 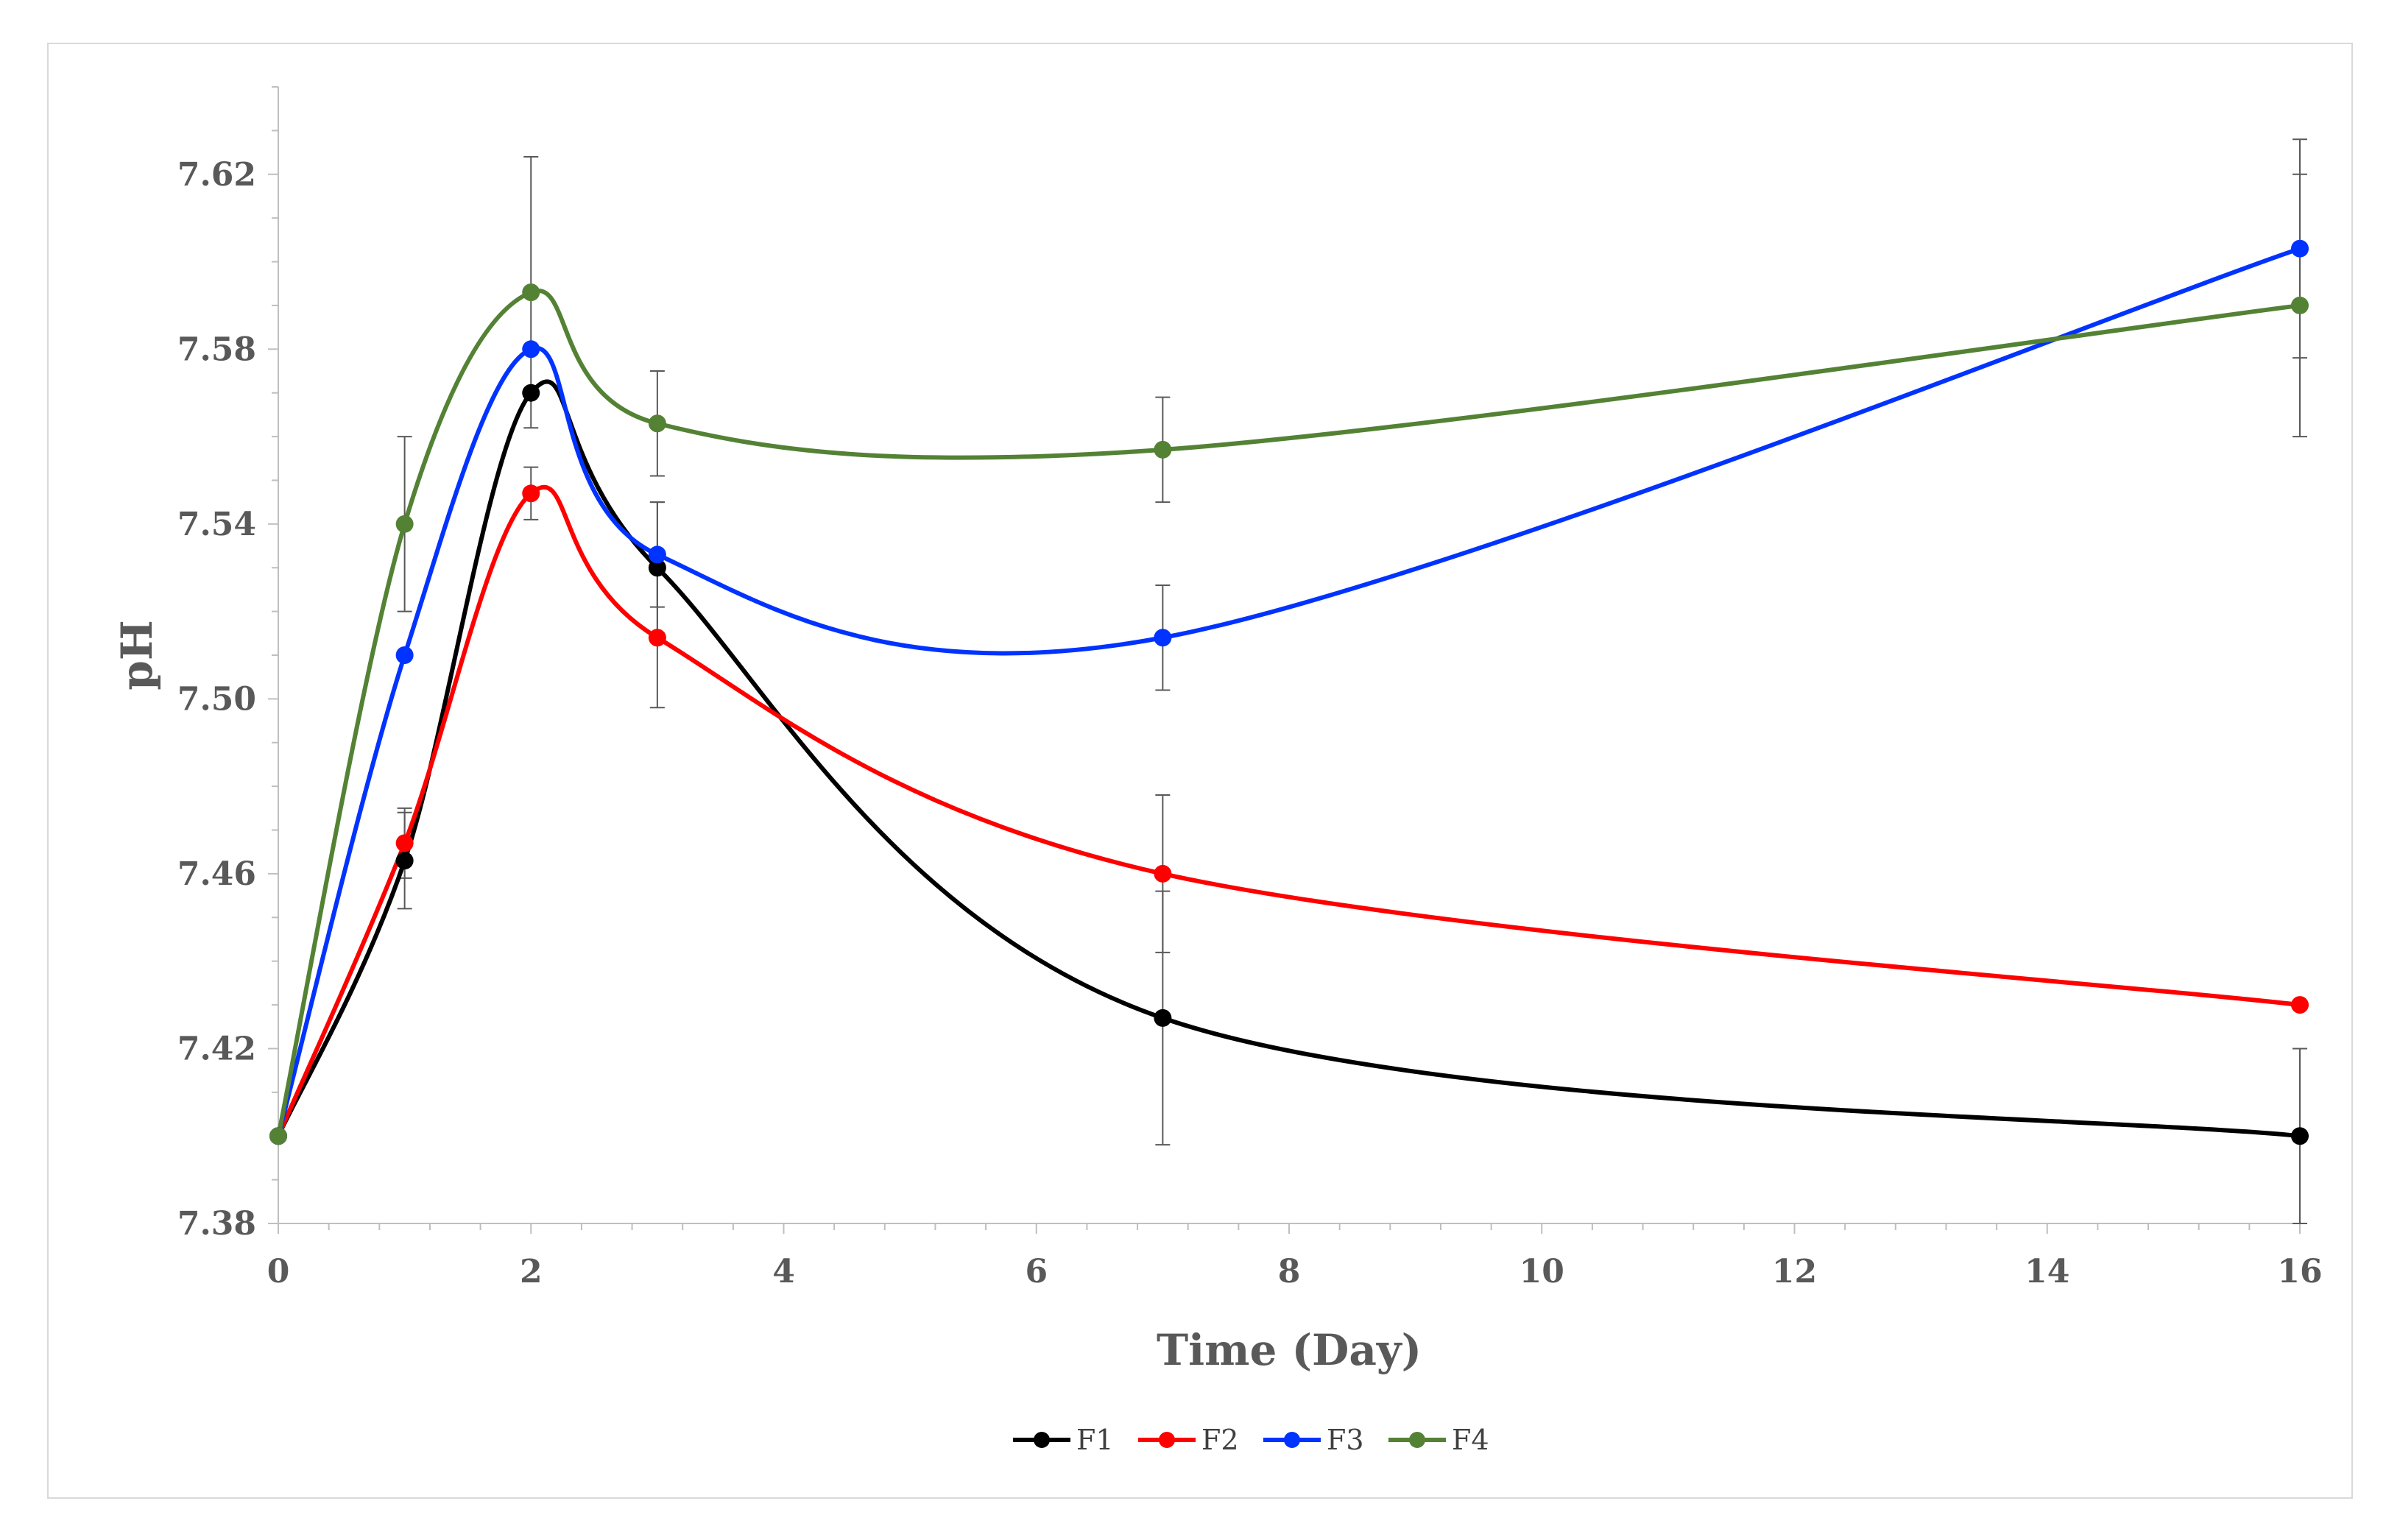 I want to click on x-tick-label: 4, so click(x=783, y=1271).